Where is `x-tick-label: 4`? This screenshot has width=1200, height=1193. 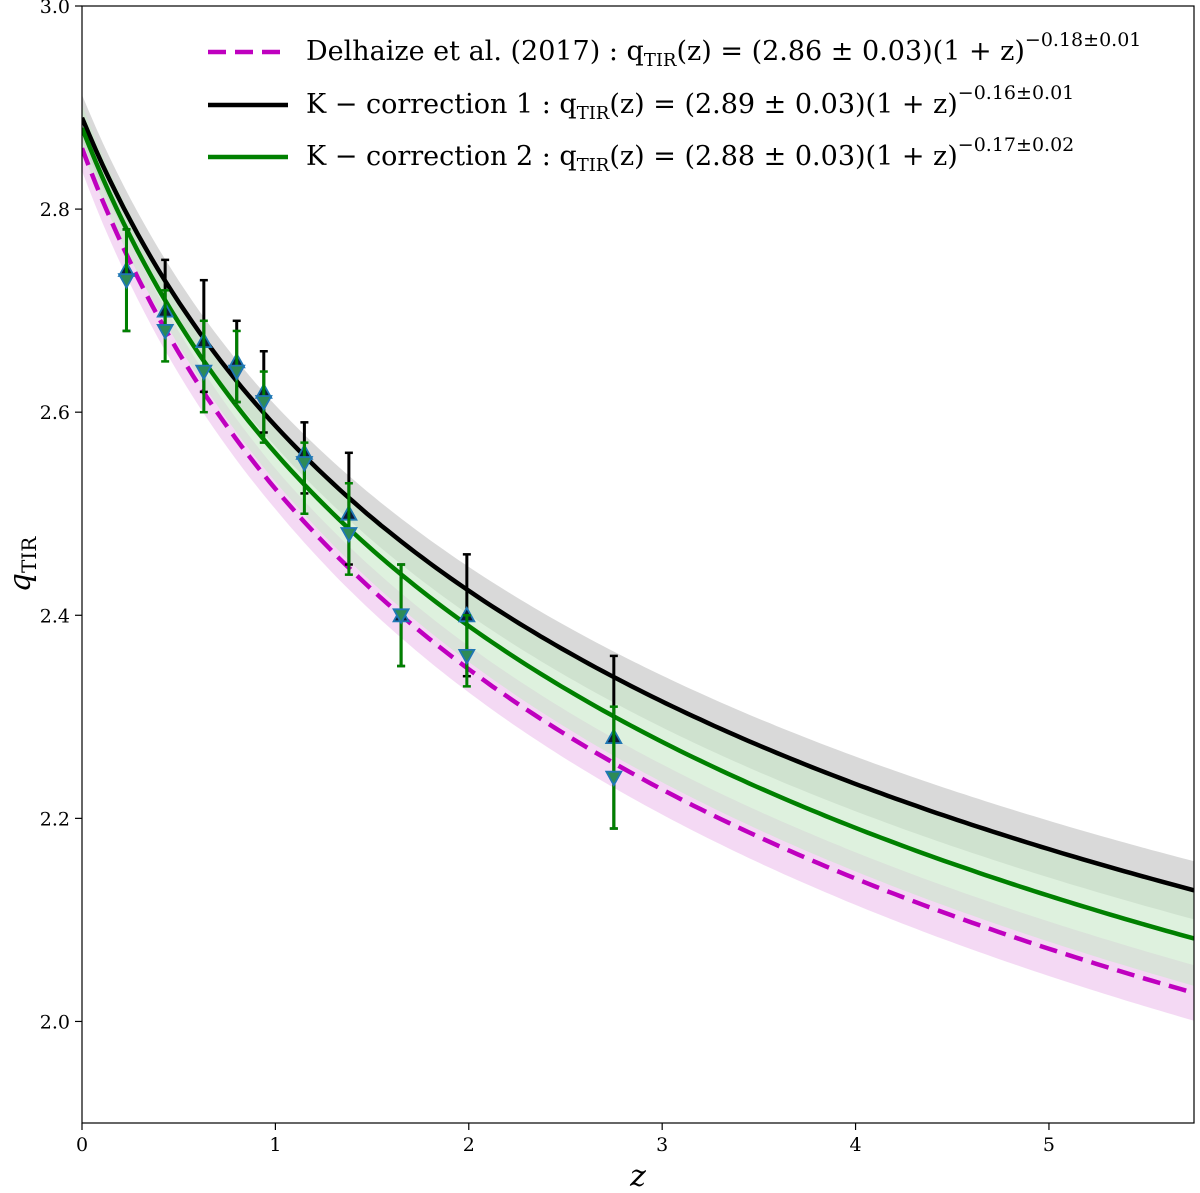 x-tick-label: 4 is located at coordinates (856, 1145).